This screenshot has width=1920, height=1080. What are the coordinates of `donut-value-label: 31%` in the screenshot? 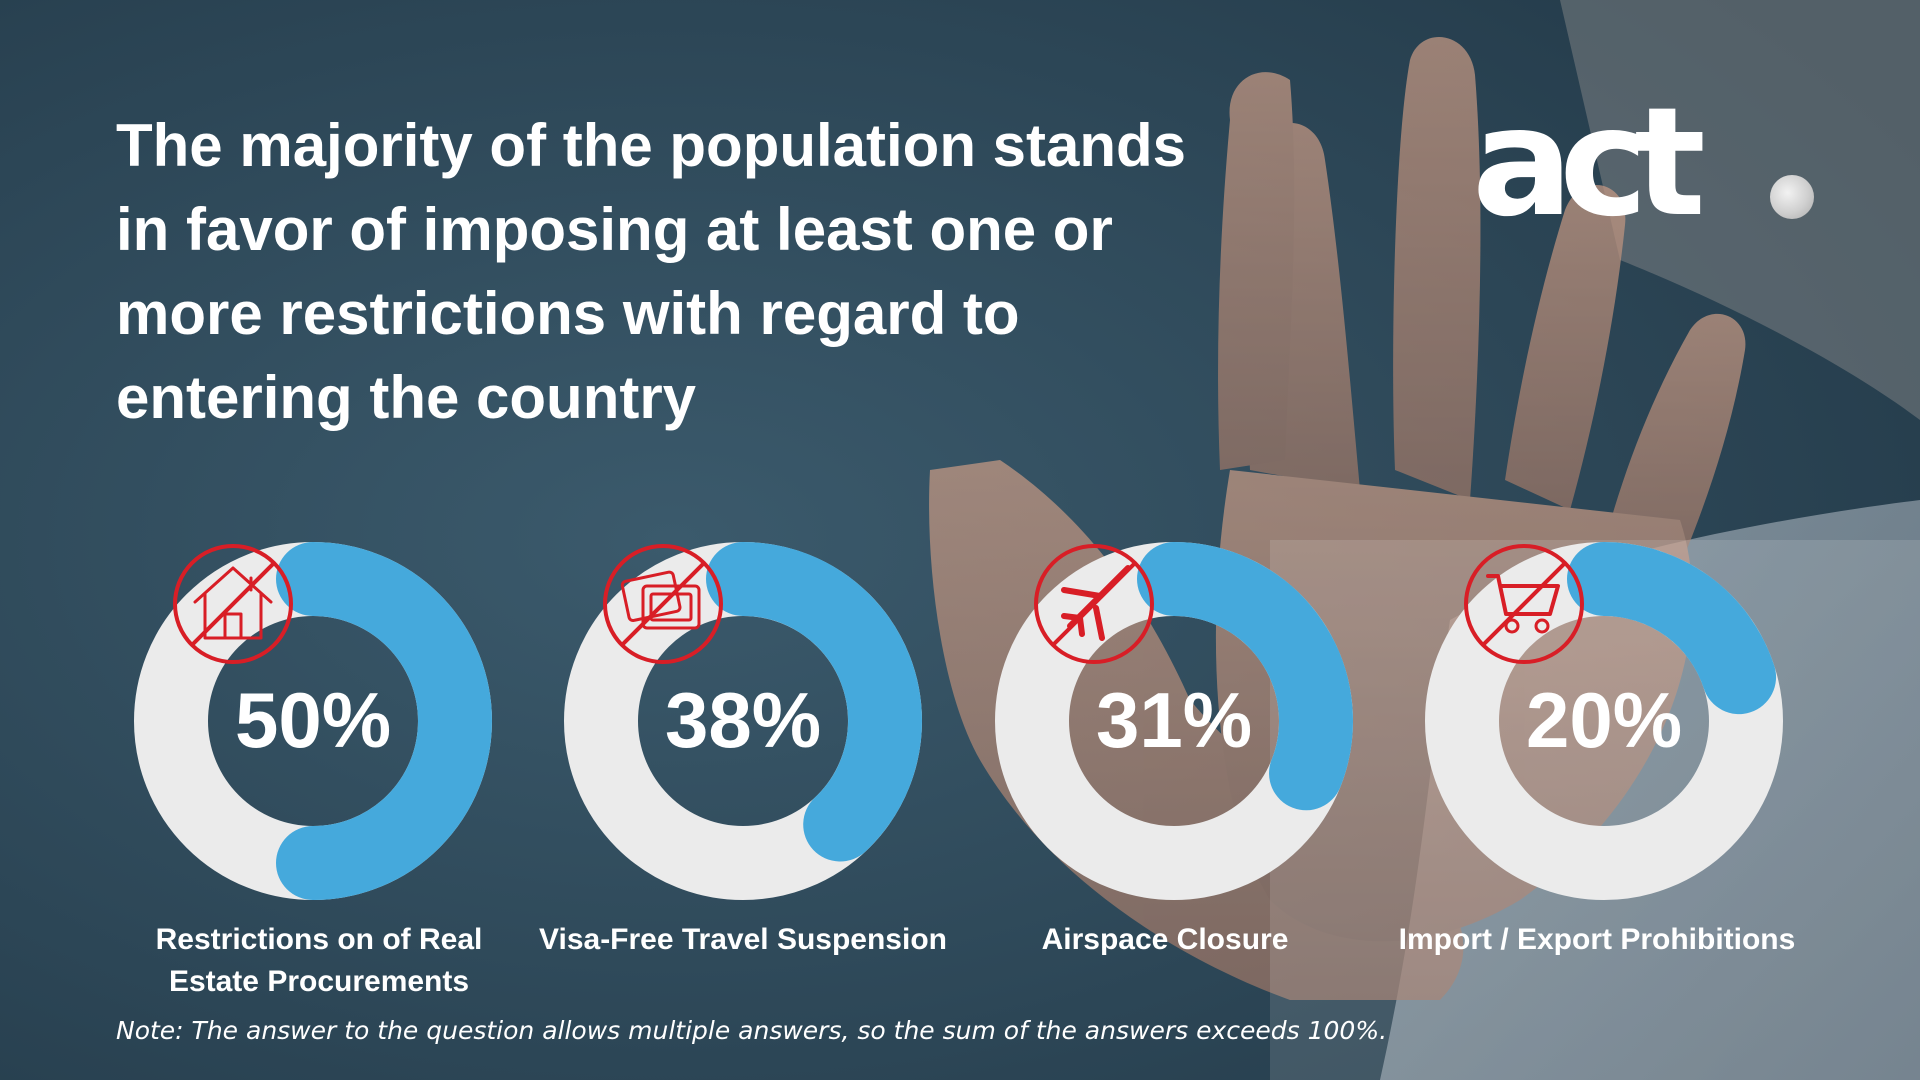 It's located at (1174, 720).